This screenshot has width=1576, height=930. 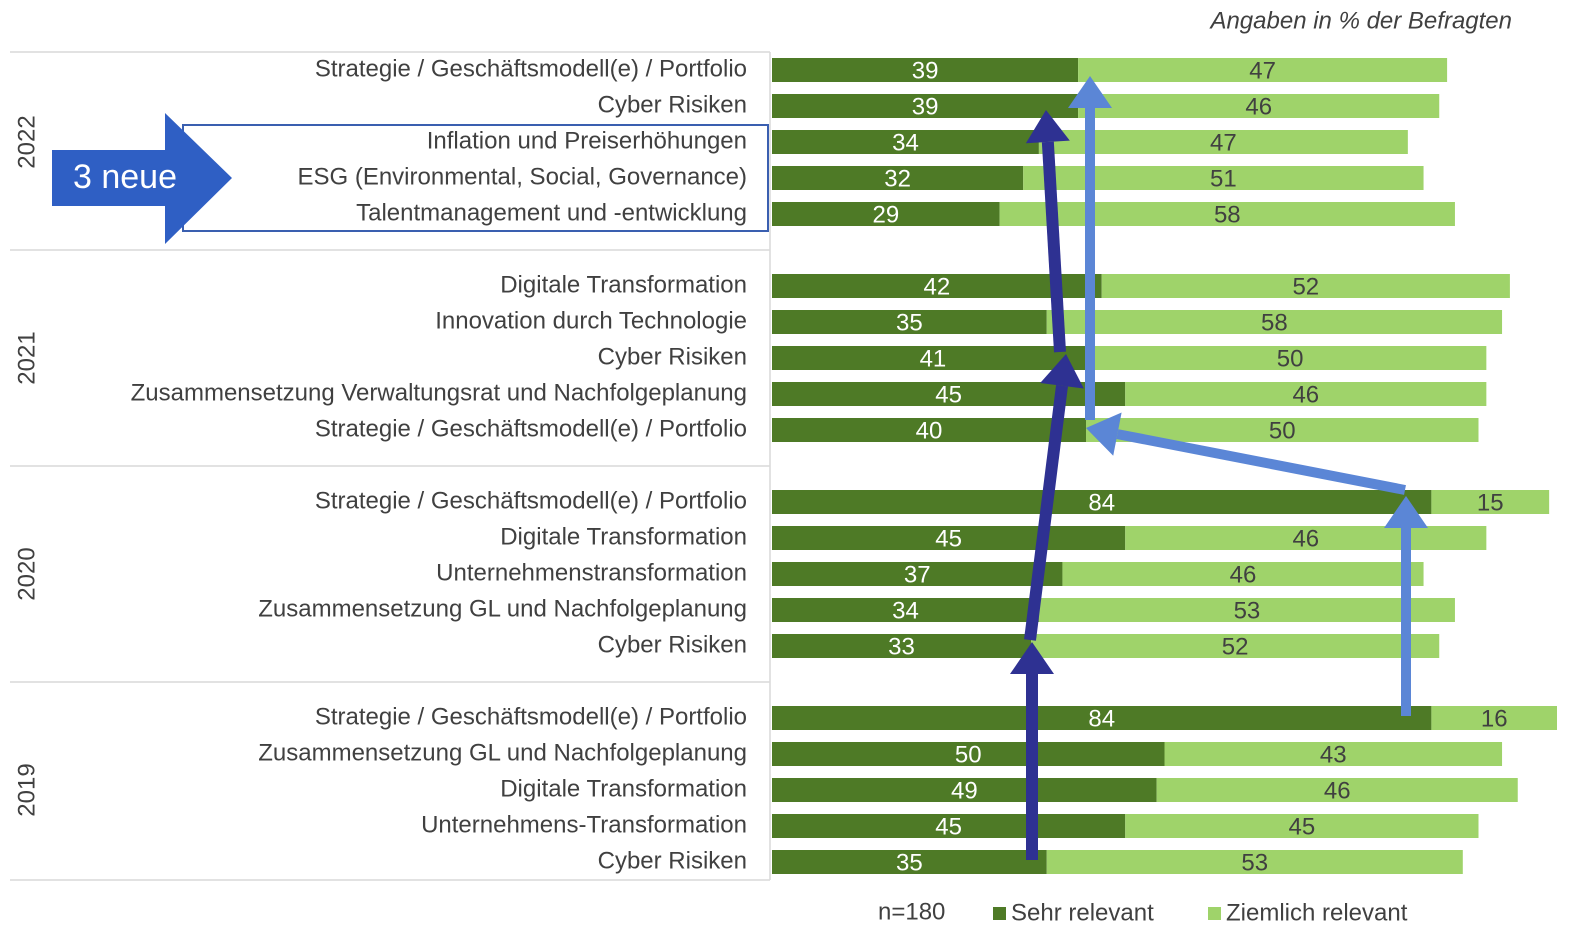 I want to click on group-label: 2019, so click(x=26, y=789).